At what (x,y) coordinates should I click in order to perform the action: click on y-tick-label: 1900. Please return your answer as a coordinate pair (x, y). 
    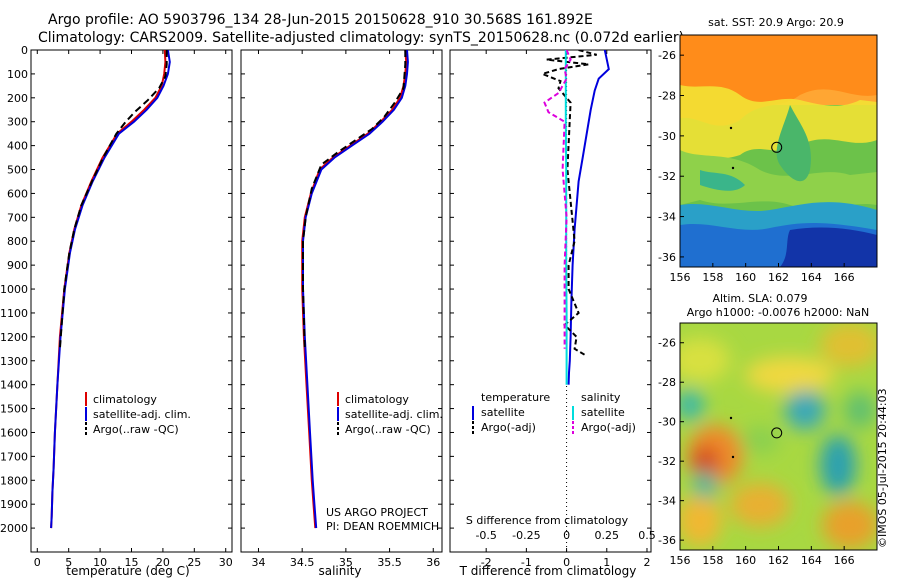
    Looking at the image, I should click on (14, 504).